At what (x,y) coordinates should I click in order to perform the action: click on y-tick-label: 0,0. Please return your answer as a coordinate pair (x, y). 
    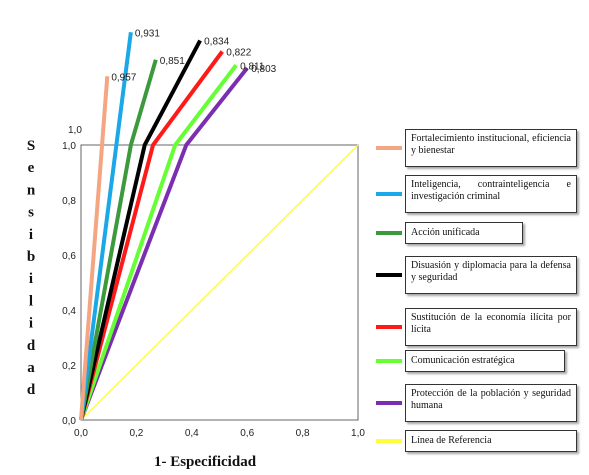
    Looking at the image, I should click on (69, 421).